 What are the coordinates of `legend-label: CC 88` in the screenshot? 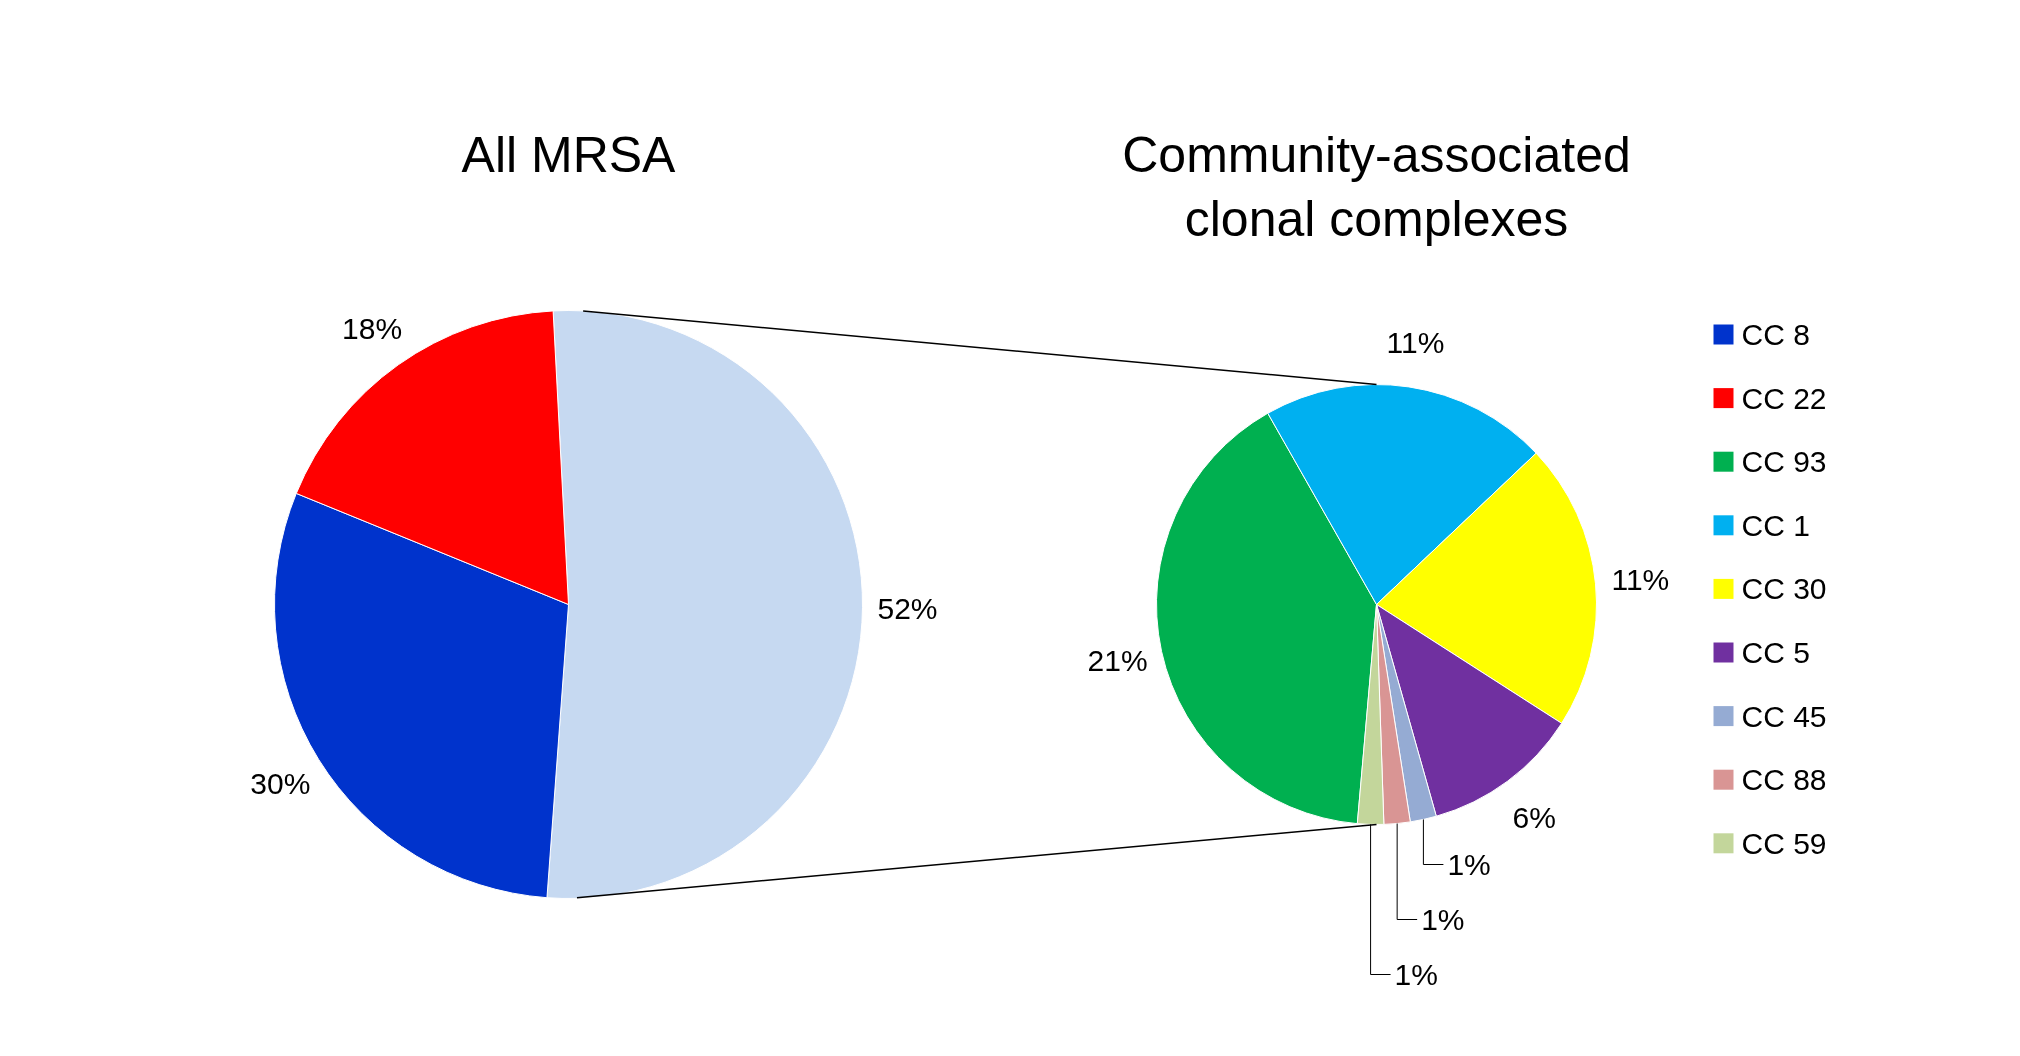 It's located at (1784, 780).